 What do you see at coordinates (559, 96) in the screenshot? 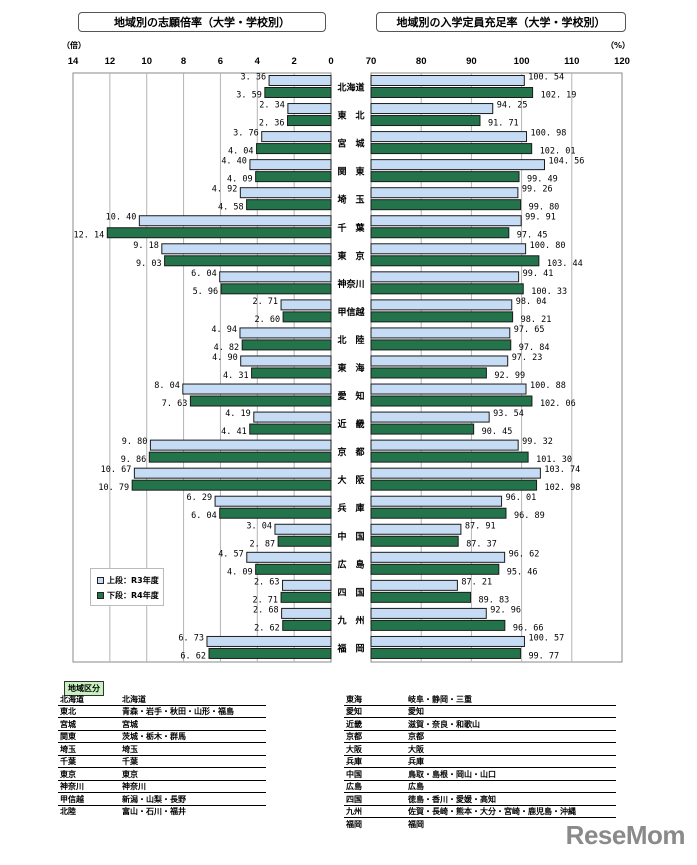
I see `right-value-label-r4: 102. 19` at bounding box center [559, 96].